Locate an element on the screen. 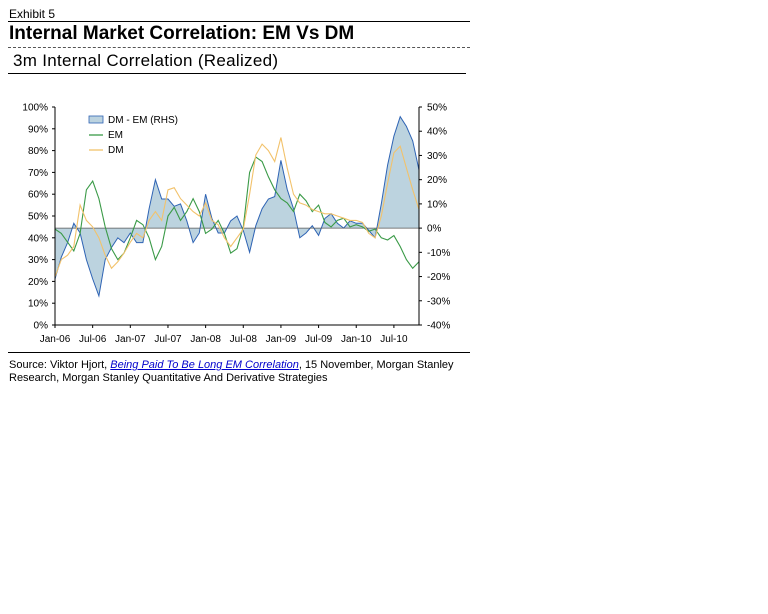  title-rule is located at coordinates (239, 47).